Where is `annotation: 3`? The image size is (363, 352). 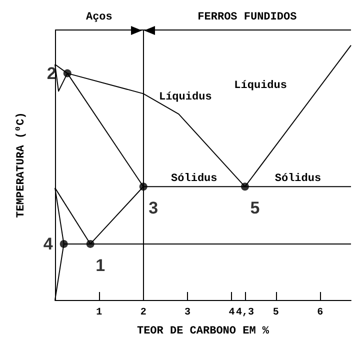 annotation: 3 is located at coordinates (153, 208).